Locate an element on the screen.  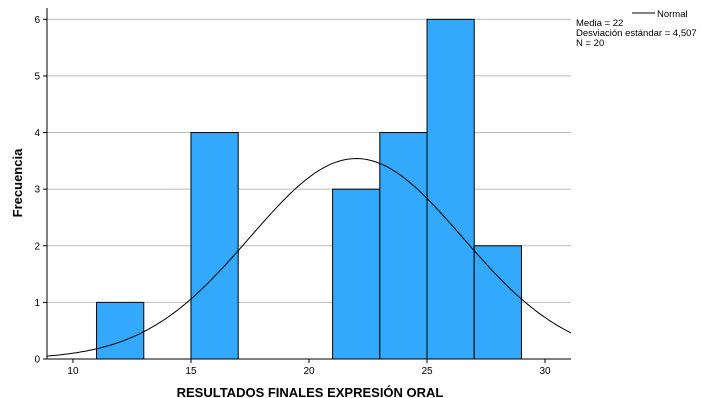
y-axis-title: Frecuencia is located at coordinates (17, 182).